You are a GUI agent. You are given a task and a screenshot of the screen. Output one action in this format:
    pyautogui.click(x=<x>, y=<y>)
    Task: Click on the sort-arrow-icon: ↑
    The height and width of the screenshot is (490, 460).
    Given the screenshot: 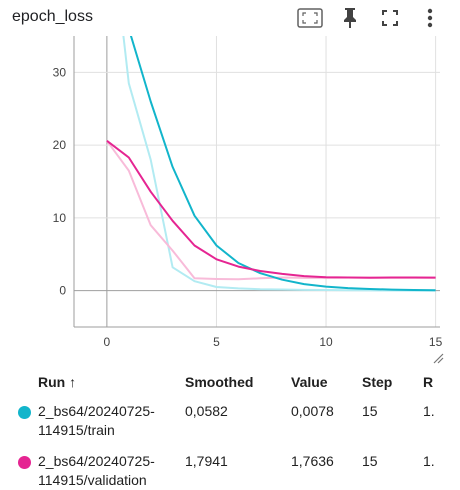 What is the action you would take?
    pyautogui.click(x=73, y=382)
    